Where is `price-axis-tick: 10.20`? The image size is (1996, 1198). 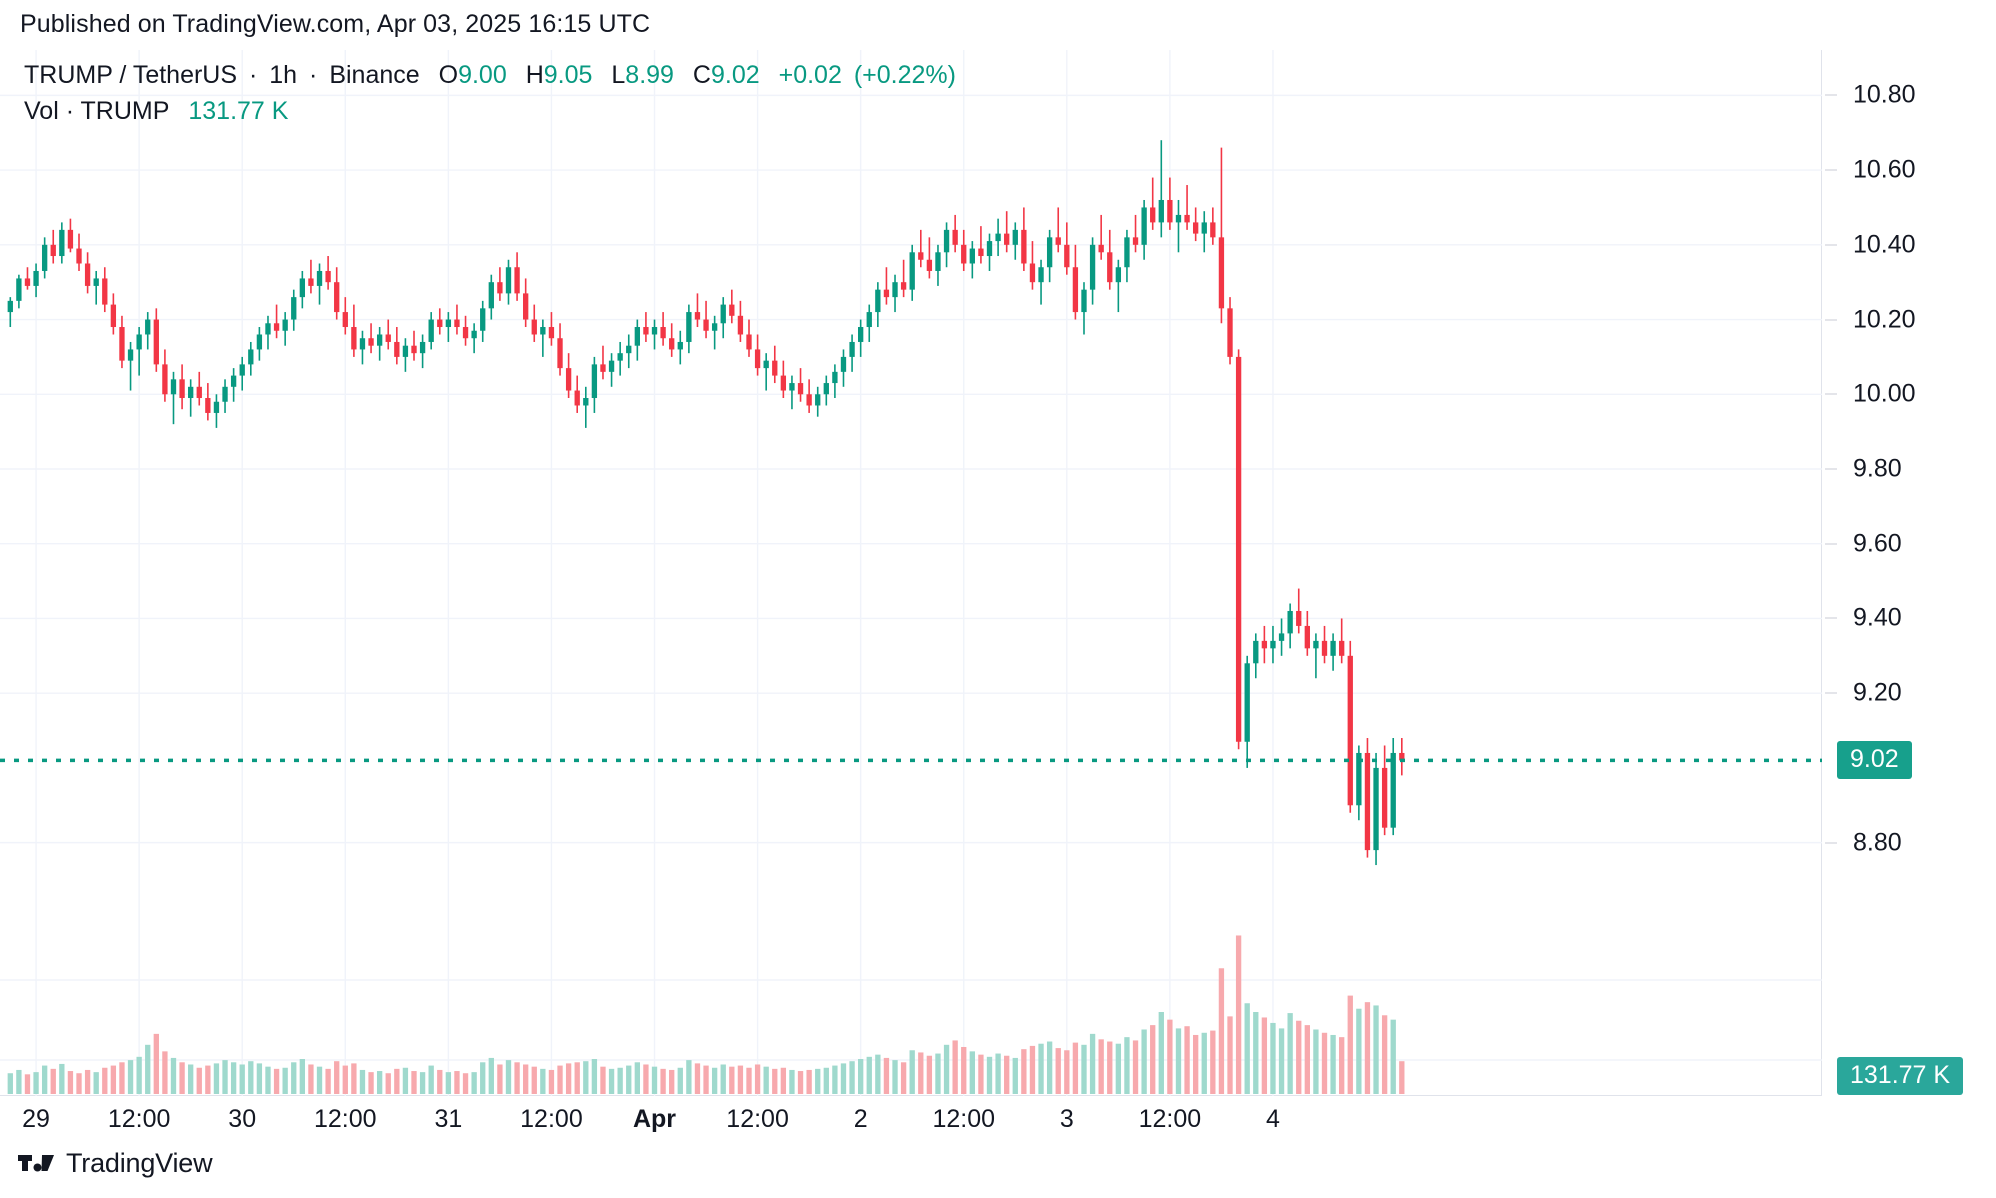 price-axis-tick: 10.20 is located at coordinates (1884, 319).